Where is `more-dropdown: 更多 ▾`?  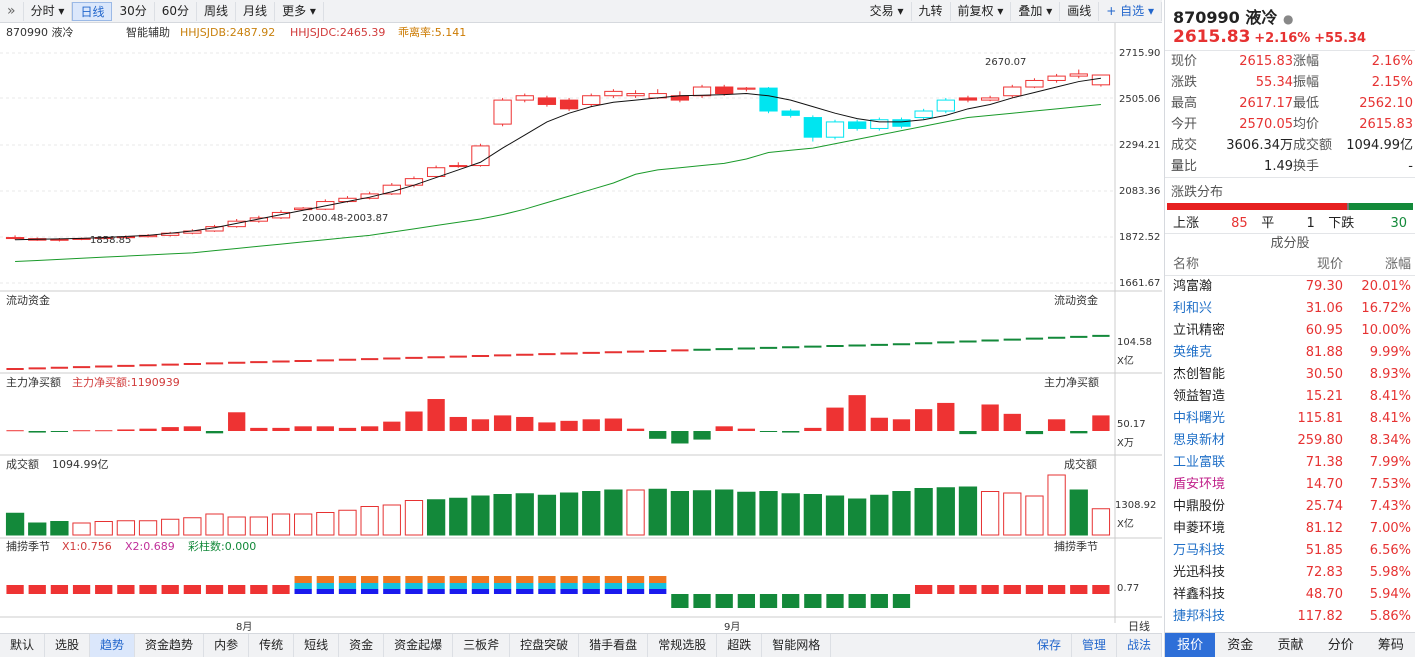
more-dropdown: 更多 ▾ is located at coordinates (299, 11).